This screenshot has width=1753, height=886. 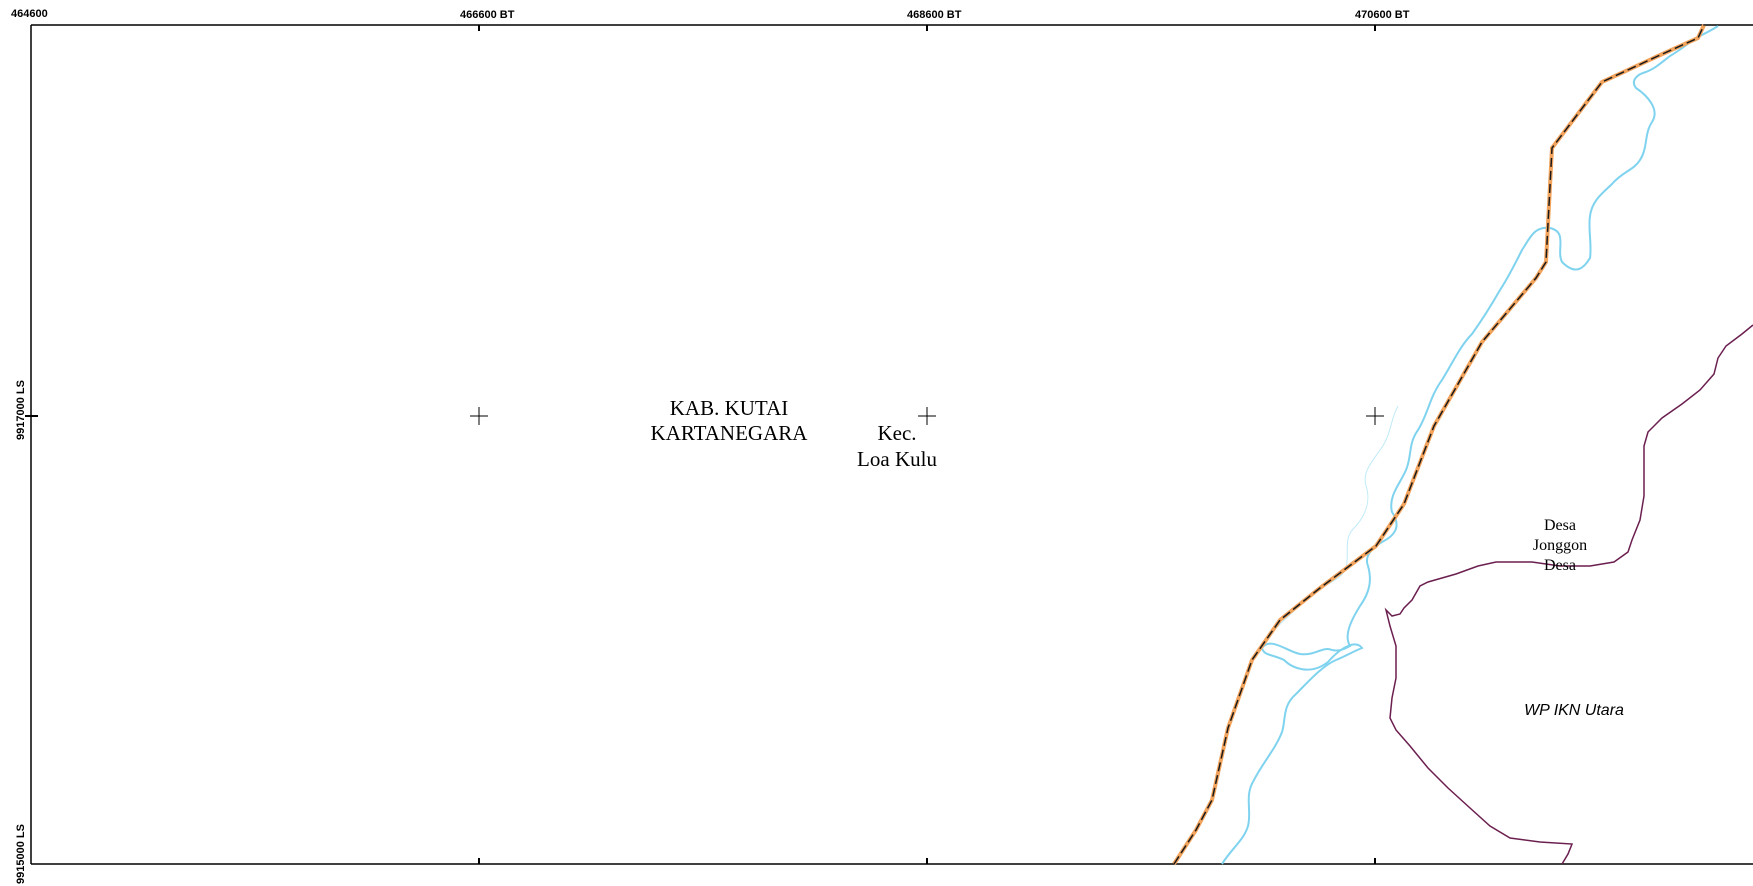 What do you see at coordinates (1382, 15) in the screenshot?
I see `easting-label-4: 470600 BT` at bounding box center [1382, 15].